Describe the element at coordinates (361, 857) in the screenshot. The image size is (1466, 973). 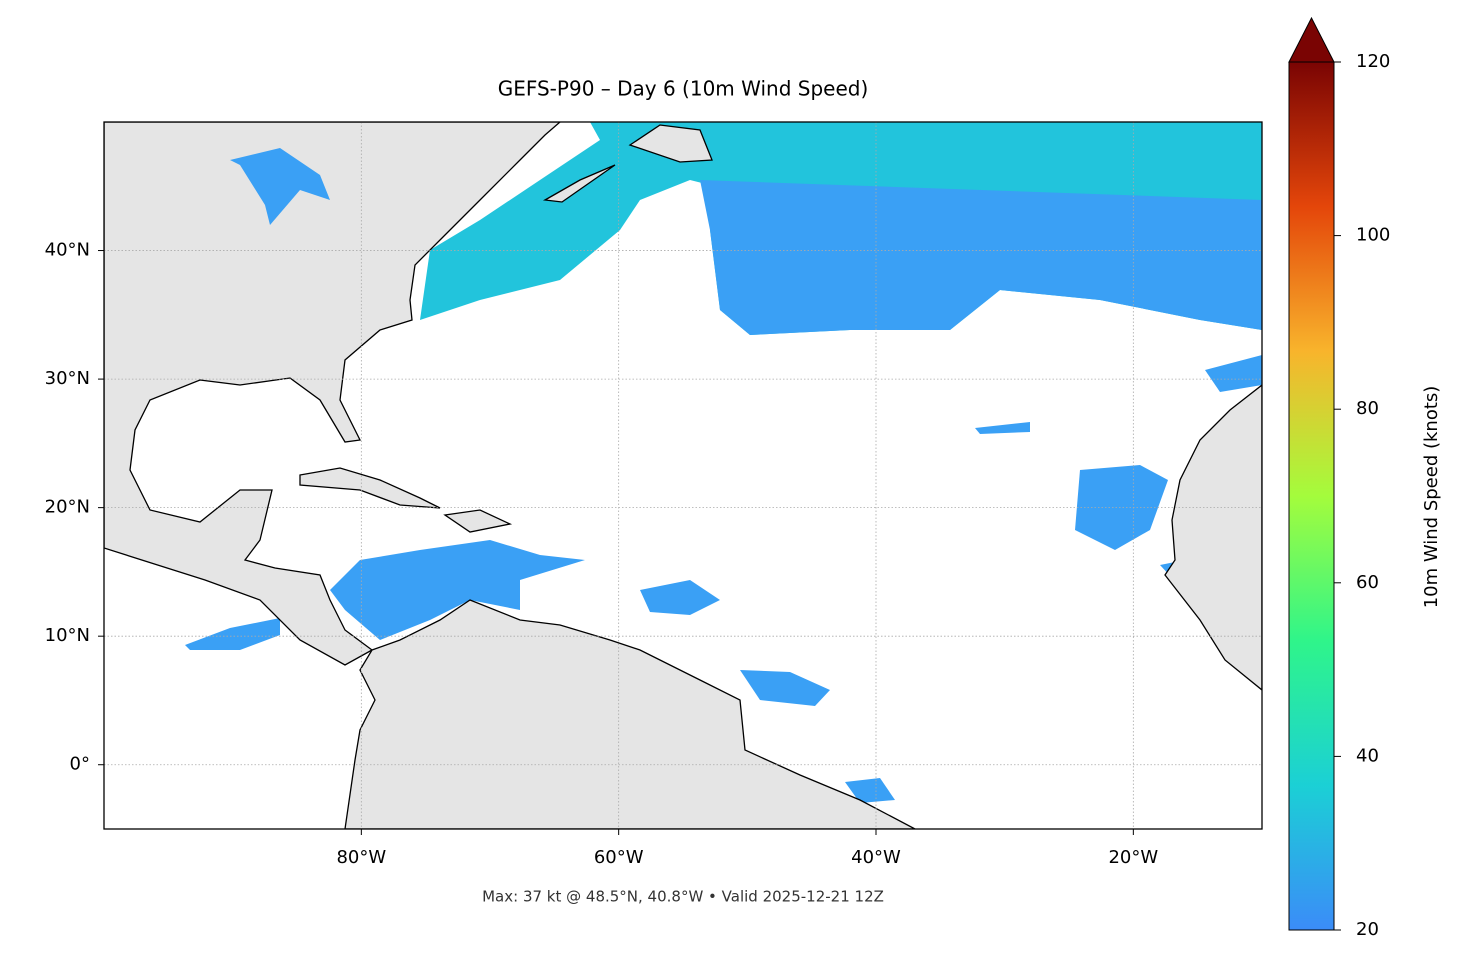
I see `x-tick-label: 80°W` at that location.